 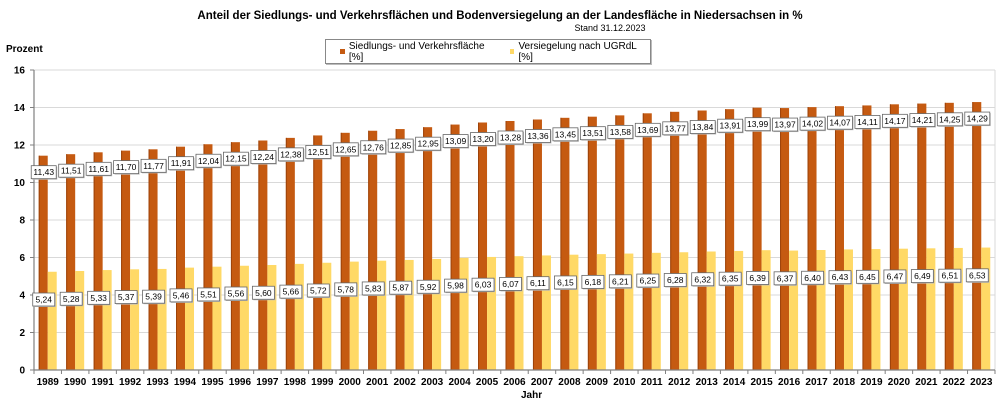 What do you see at coordinates (758, 124) in the screenshot?
I see `data-label-siedlung: 13,99` at bounding box center [758, 124].